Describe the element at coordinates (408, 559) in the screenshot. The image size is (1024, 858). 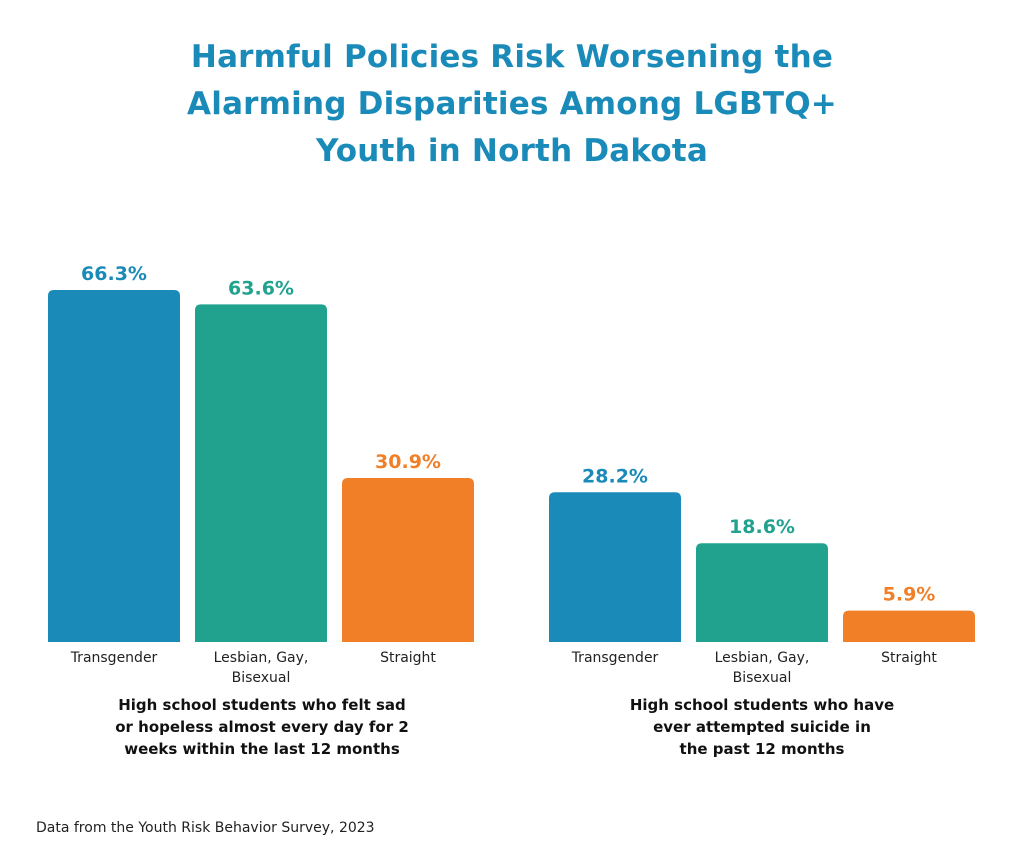
I see `bar-straight-sad-hopeless` at that location.